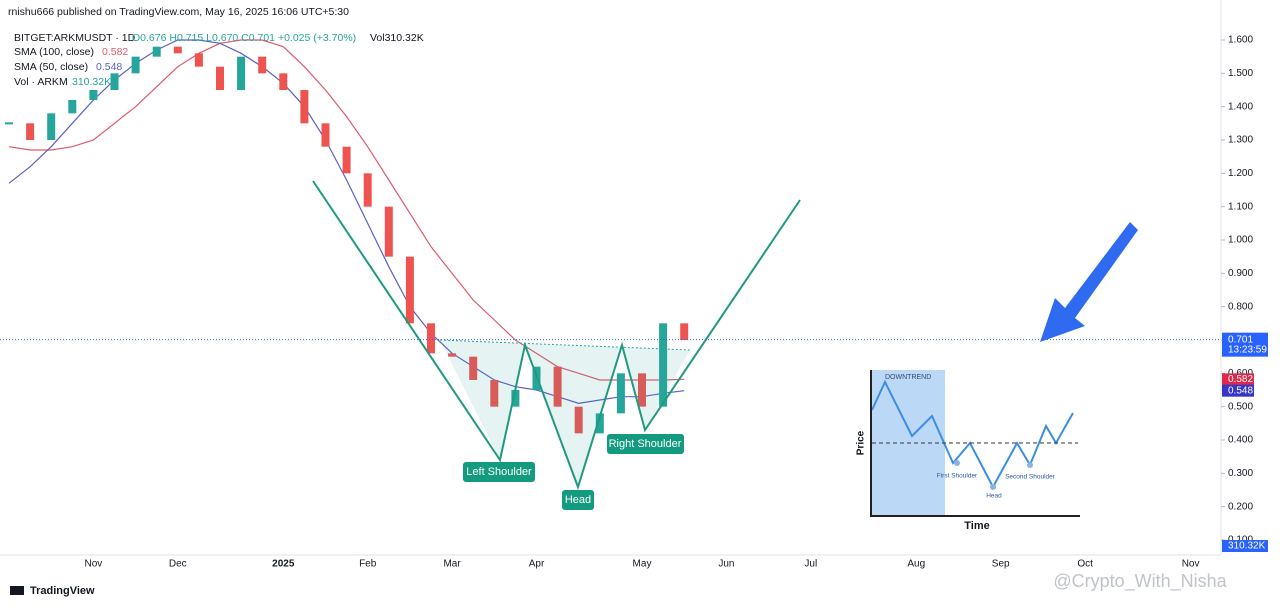  What do you see at coordinates (1247, 349) in the screenshot?
I see `price-tag-label: 13:23:59` at bounding box center [1247, 349].